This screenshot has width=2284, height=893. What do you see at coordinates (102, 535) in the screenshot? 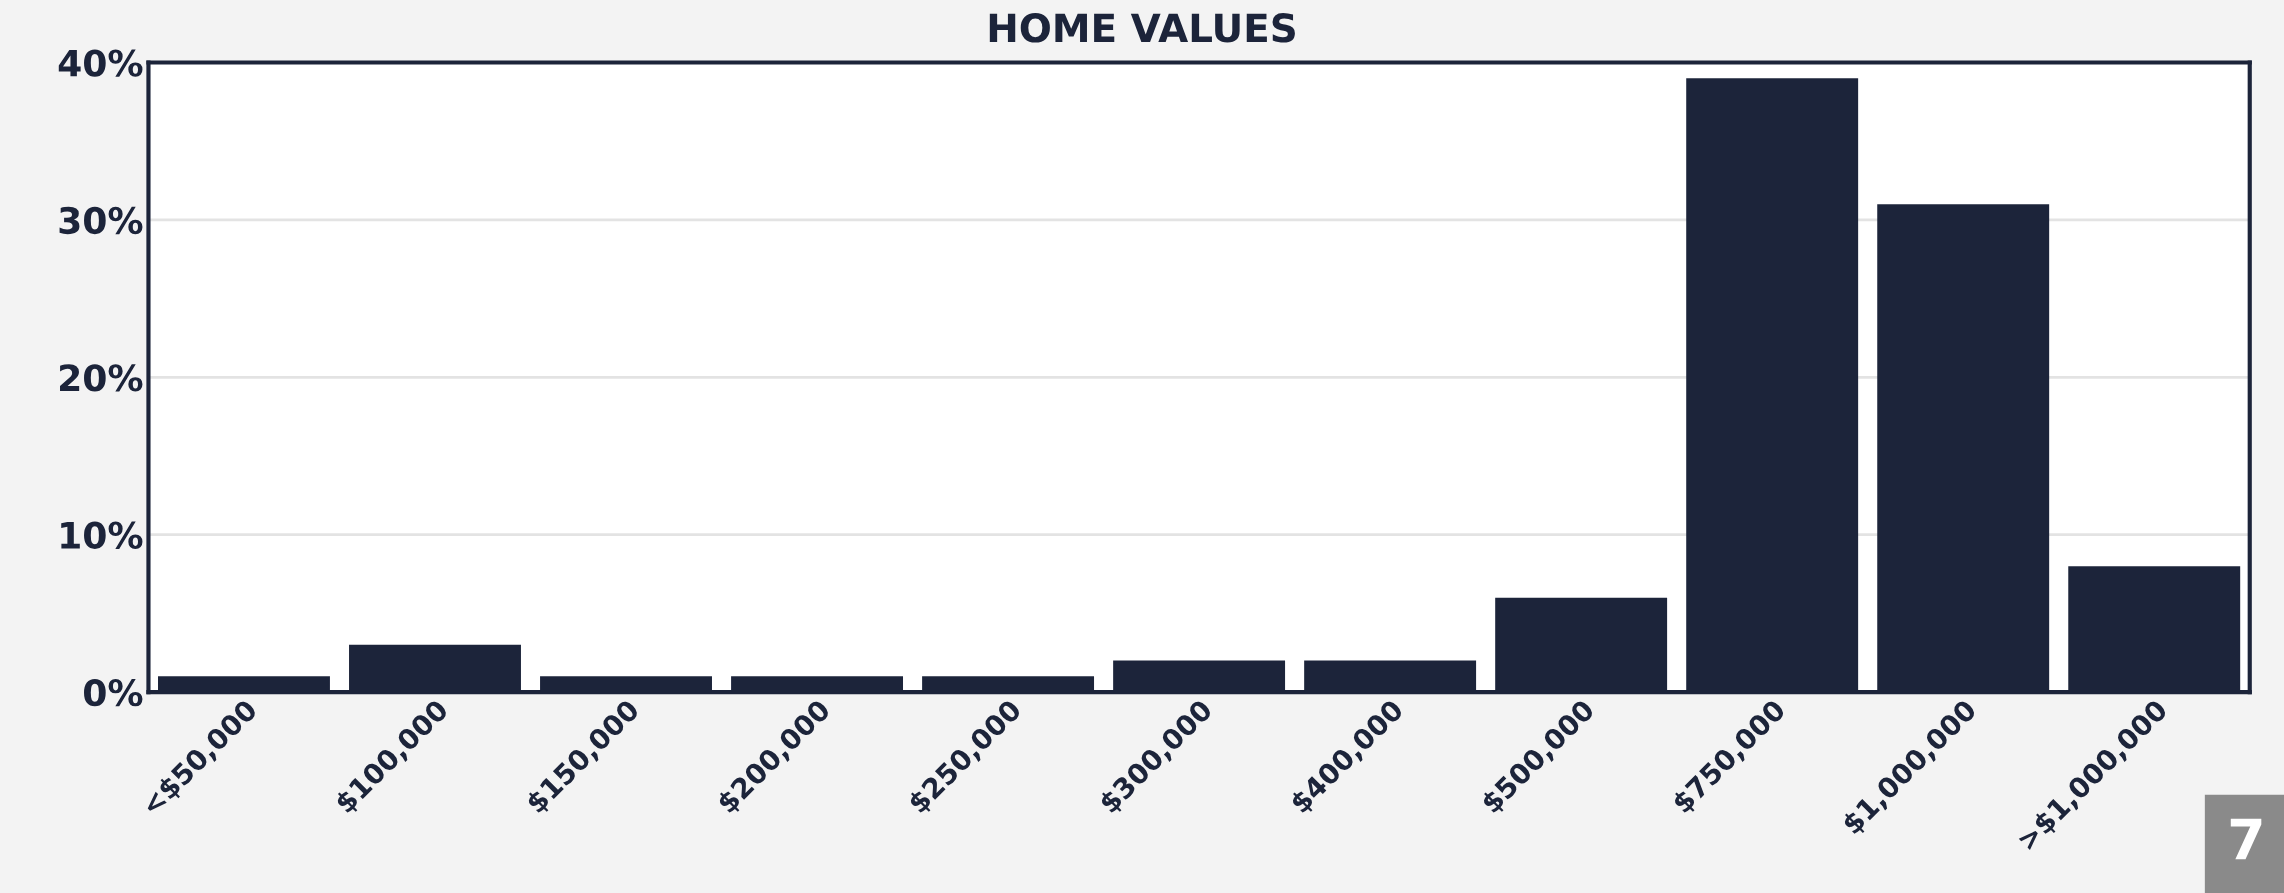
I see `y-tick-label: 10%` at bounding box center [102, 535].